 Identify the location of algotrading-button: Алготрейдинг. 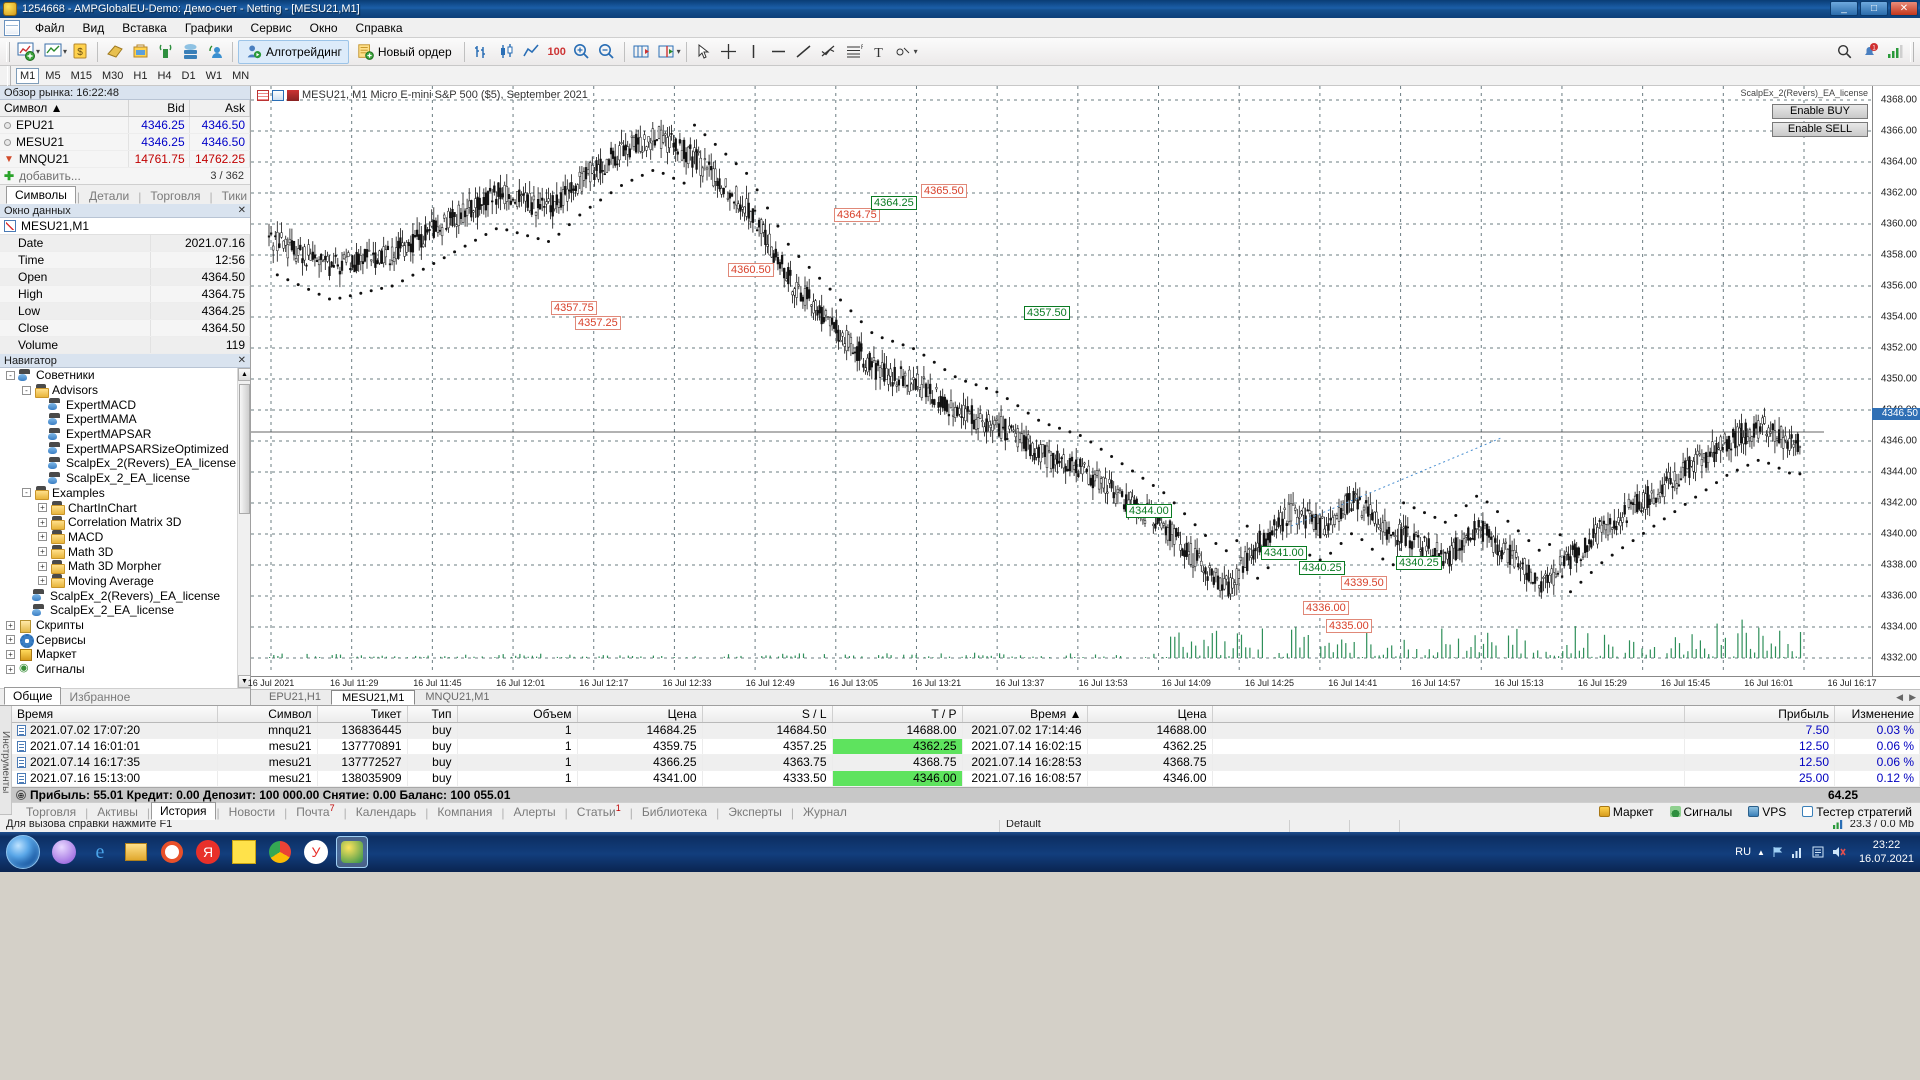
(293, 51).